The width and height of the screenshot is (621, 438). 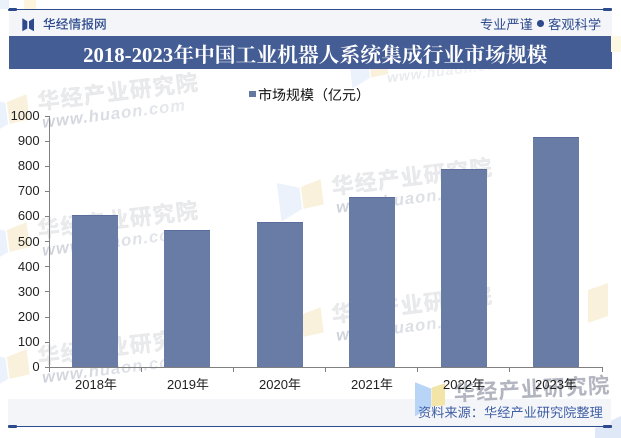 I want to click on svg-text: 2021, so click(x=365, y=384).